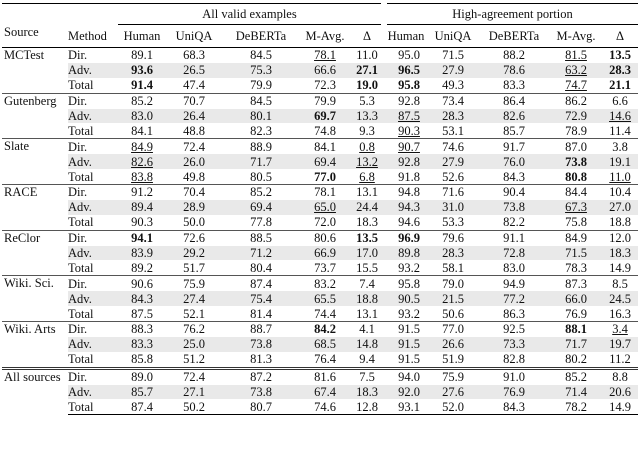 Image resolution: width=640 pixels, height=455 pixels. Describe the element at coordinates (142, 360) in the screenshot. I see `value-cell: 85.8` at that location.